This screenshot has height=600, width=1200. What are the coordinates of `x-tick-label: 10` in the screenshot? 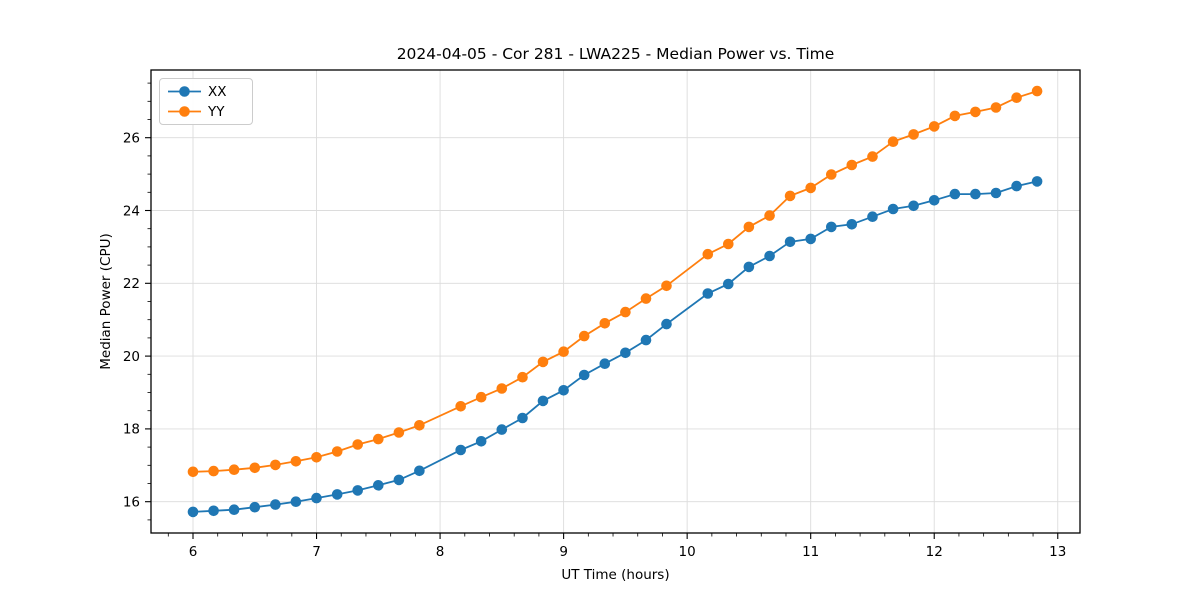 It's located at (687, 552).